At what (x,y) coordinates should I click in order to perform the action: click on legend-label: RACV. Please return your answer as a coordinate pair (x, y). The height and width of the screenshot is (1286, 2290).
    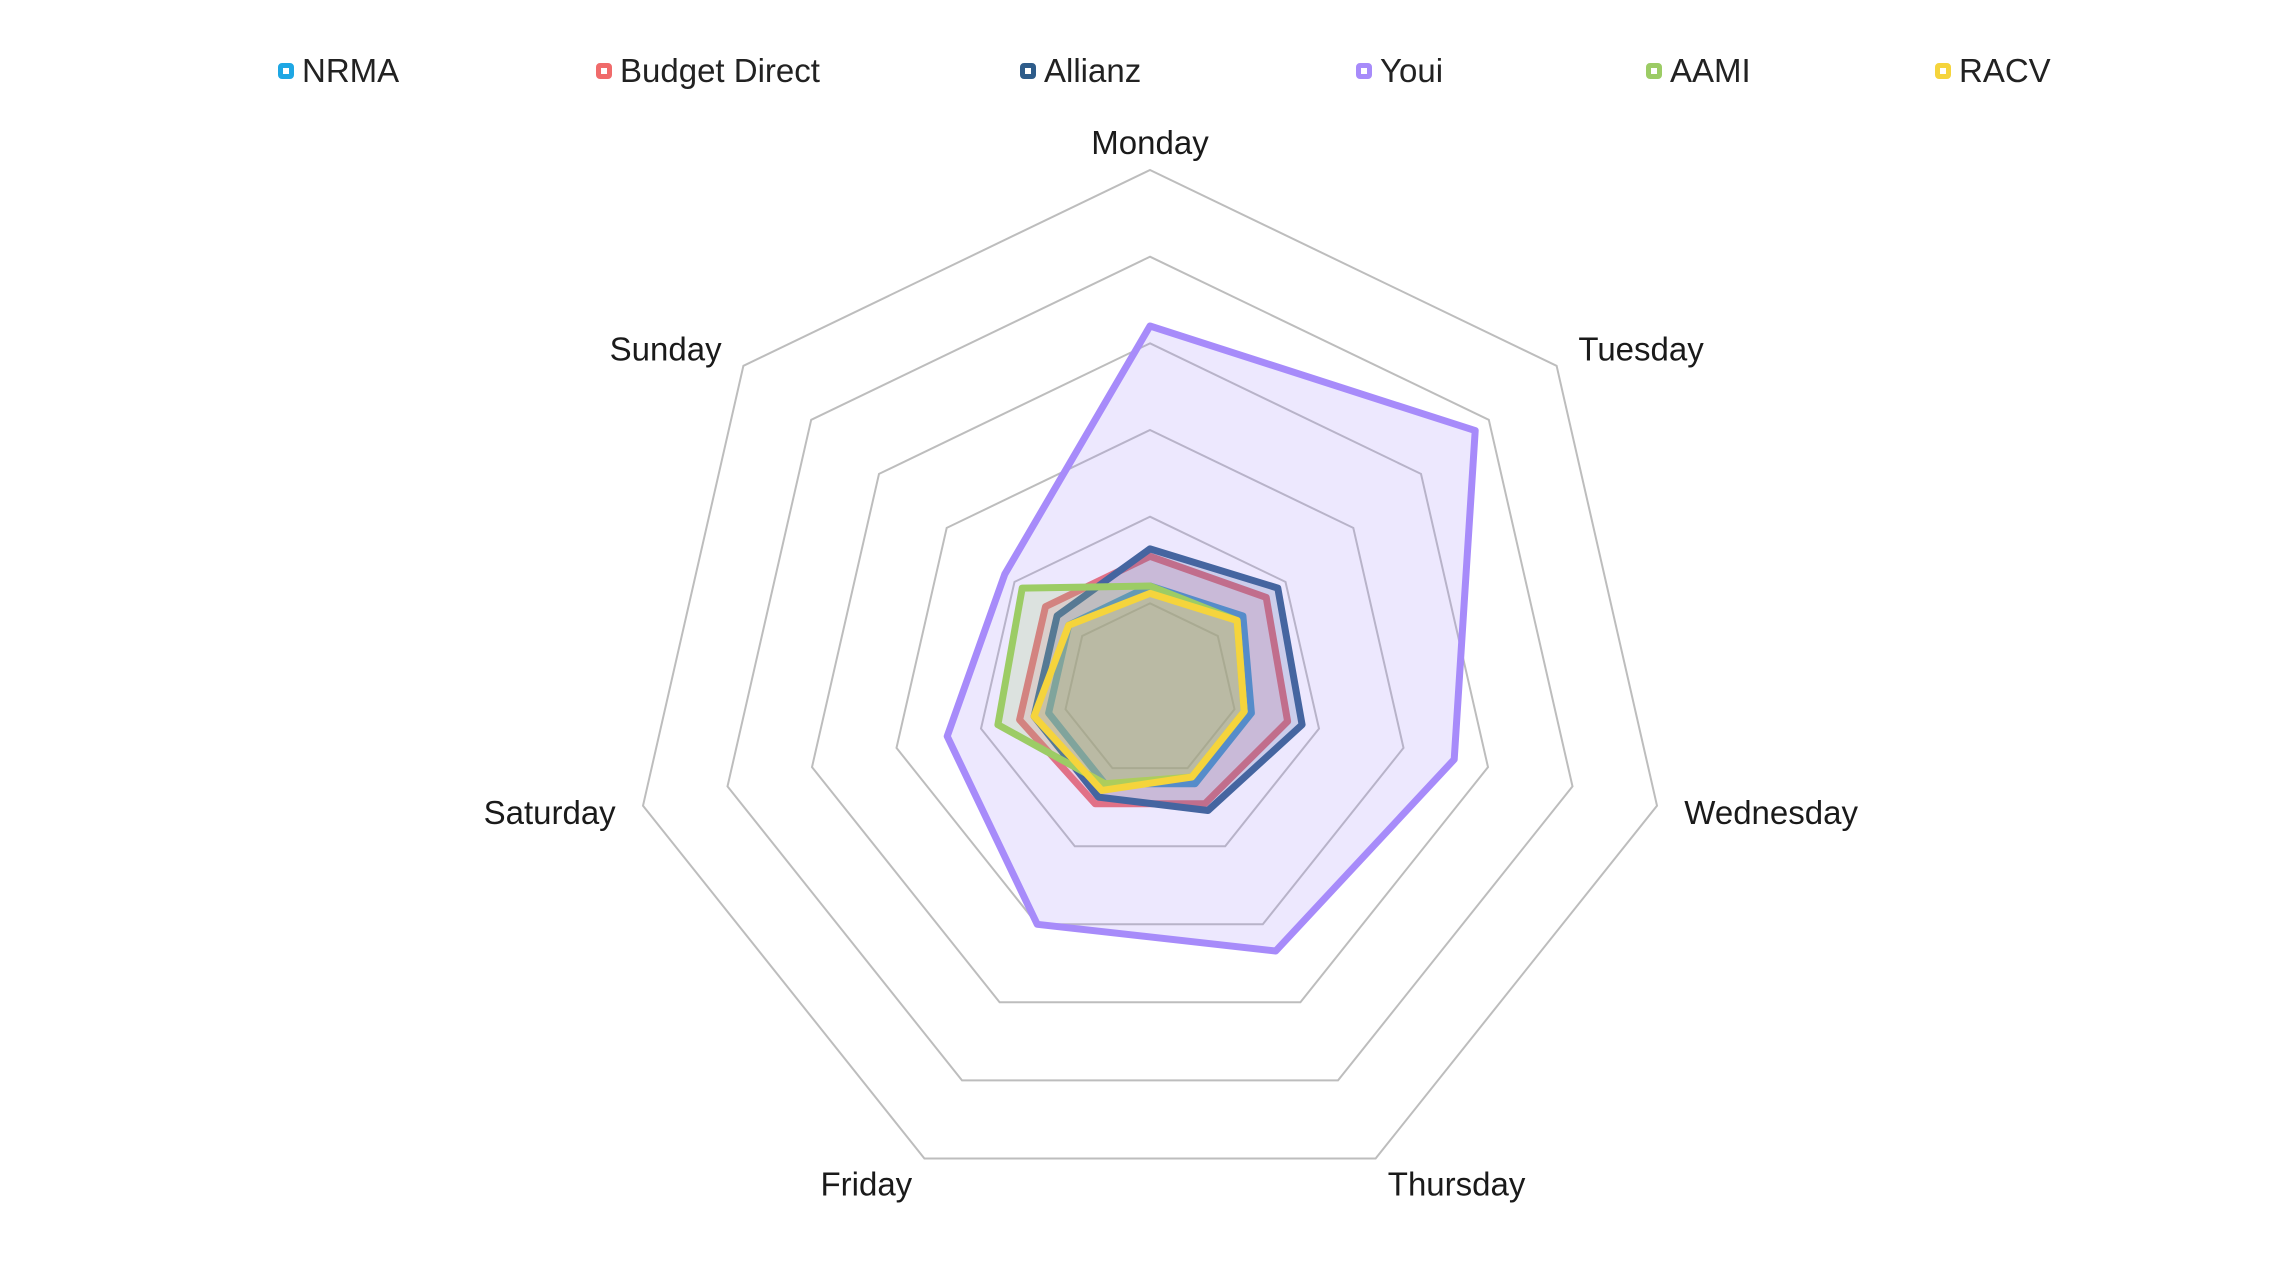
    Looking at the image, I should click on (2005, 70).